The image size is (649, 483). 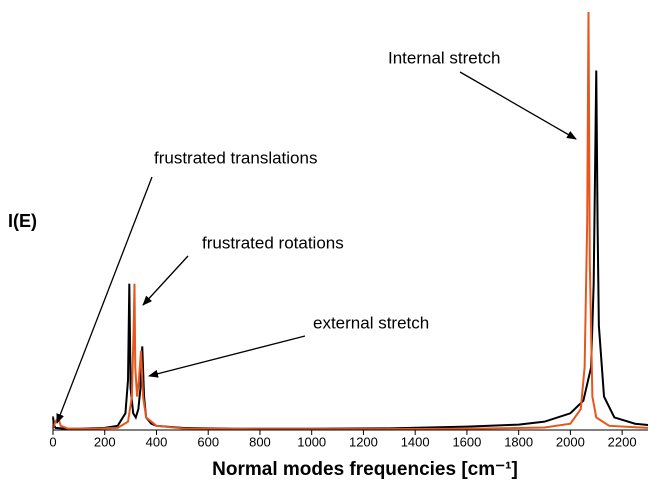 What do you see at coordinates (273, 242) in the screenshot?
I see `annotation: frustrated rotations` at bounding box center [273, 242].